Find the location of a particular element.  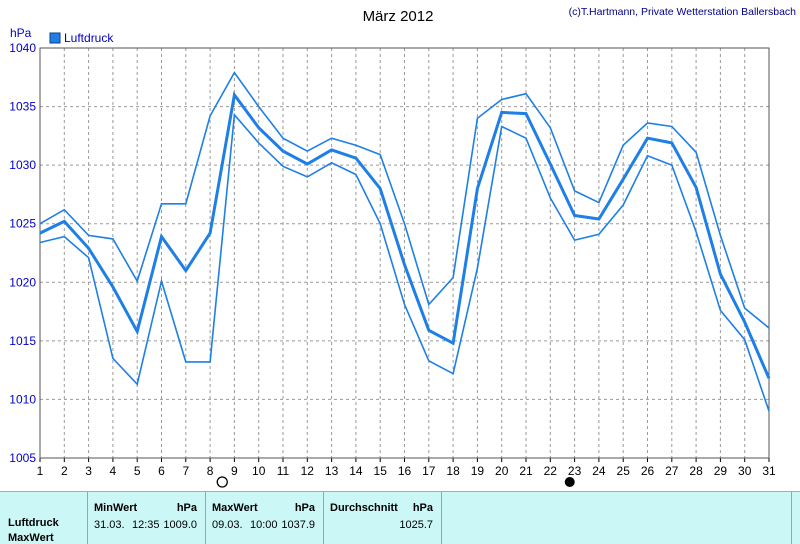

min-value: 1009.0 is located at coordinates (180, 525).